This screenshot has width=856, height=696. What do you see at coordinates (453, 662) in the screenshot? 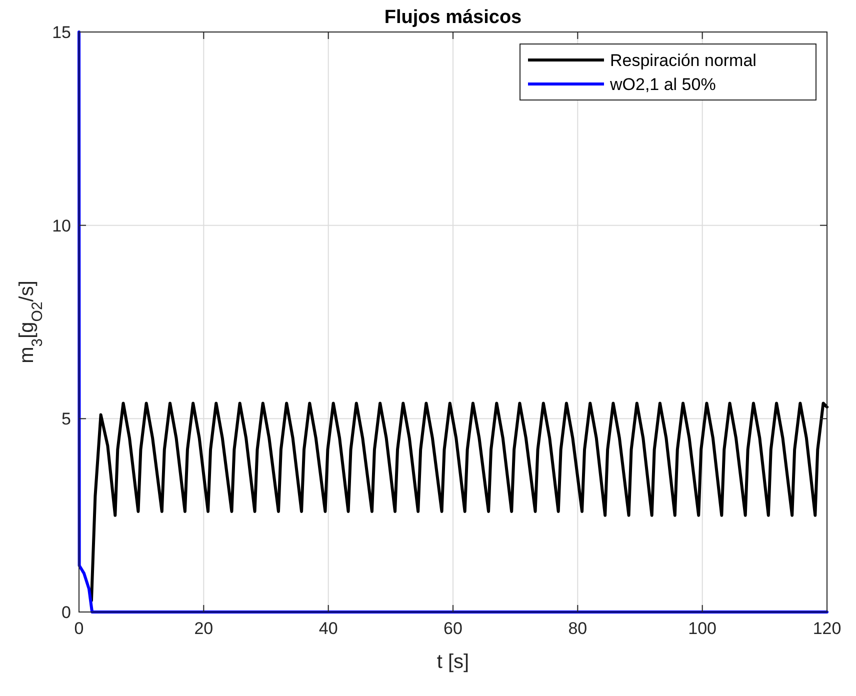
I see `x-axis-title: t [s]` at bounding box center [453, 662].